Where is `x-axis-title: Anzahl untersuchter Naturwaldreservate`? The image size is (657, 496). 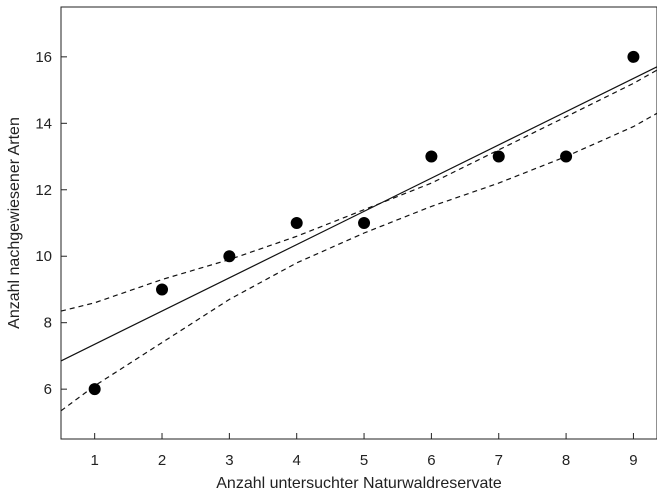
x-axis-title: Anzahl untersuchter Naturwaldreservate is located at coordinates (359, 483).